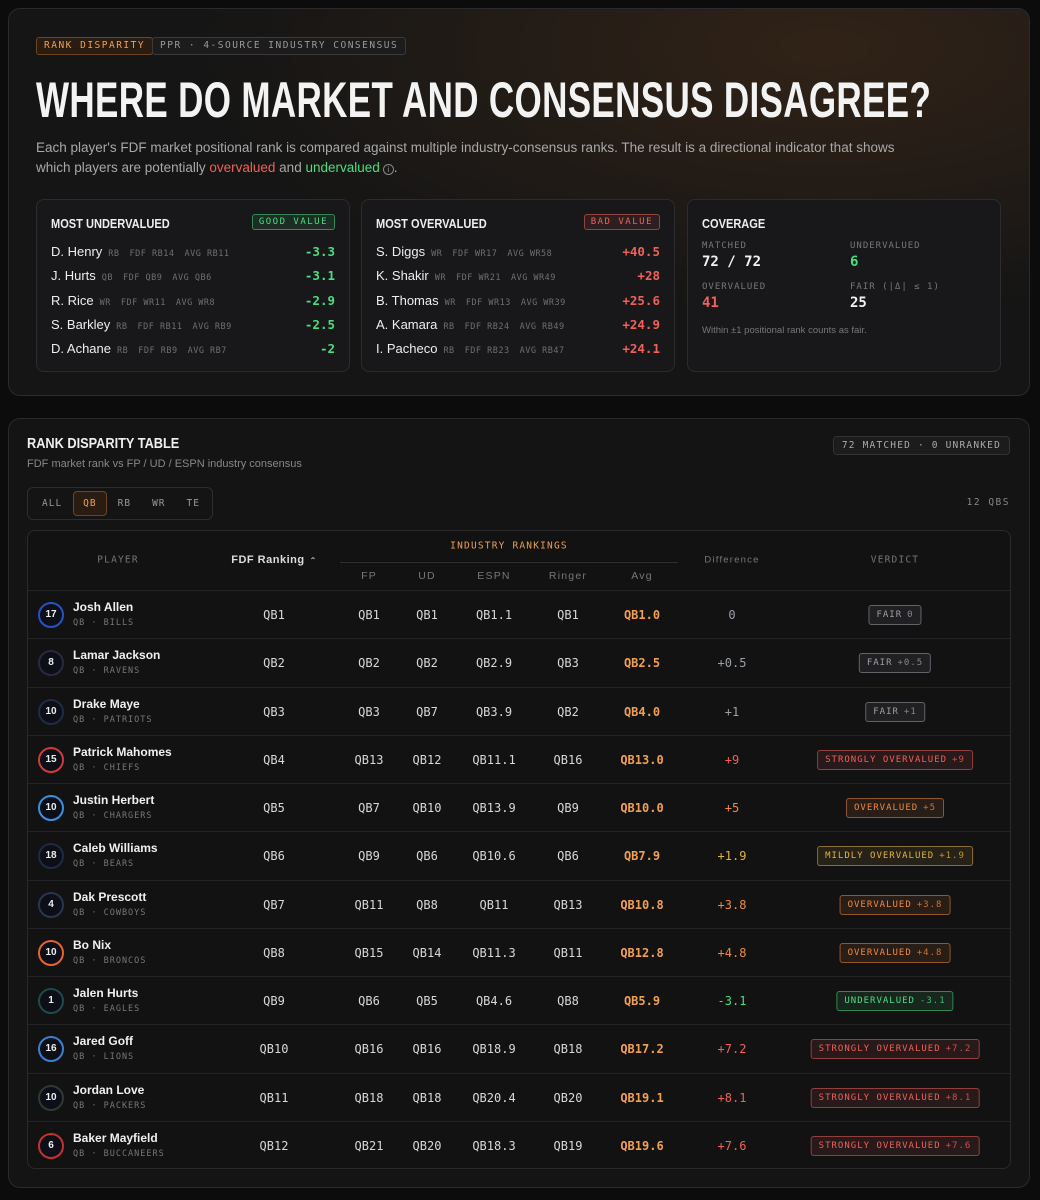  Describe the element at coordinates (109, 1089) in the screenshot. I see `player-name: Jordan Love` at that location.